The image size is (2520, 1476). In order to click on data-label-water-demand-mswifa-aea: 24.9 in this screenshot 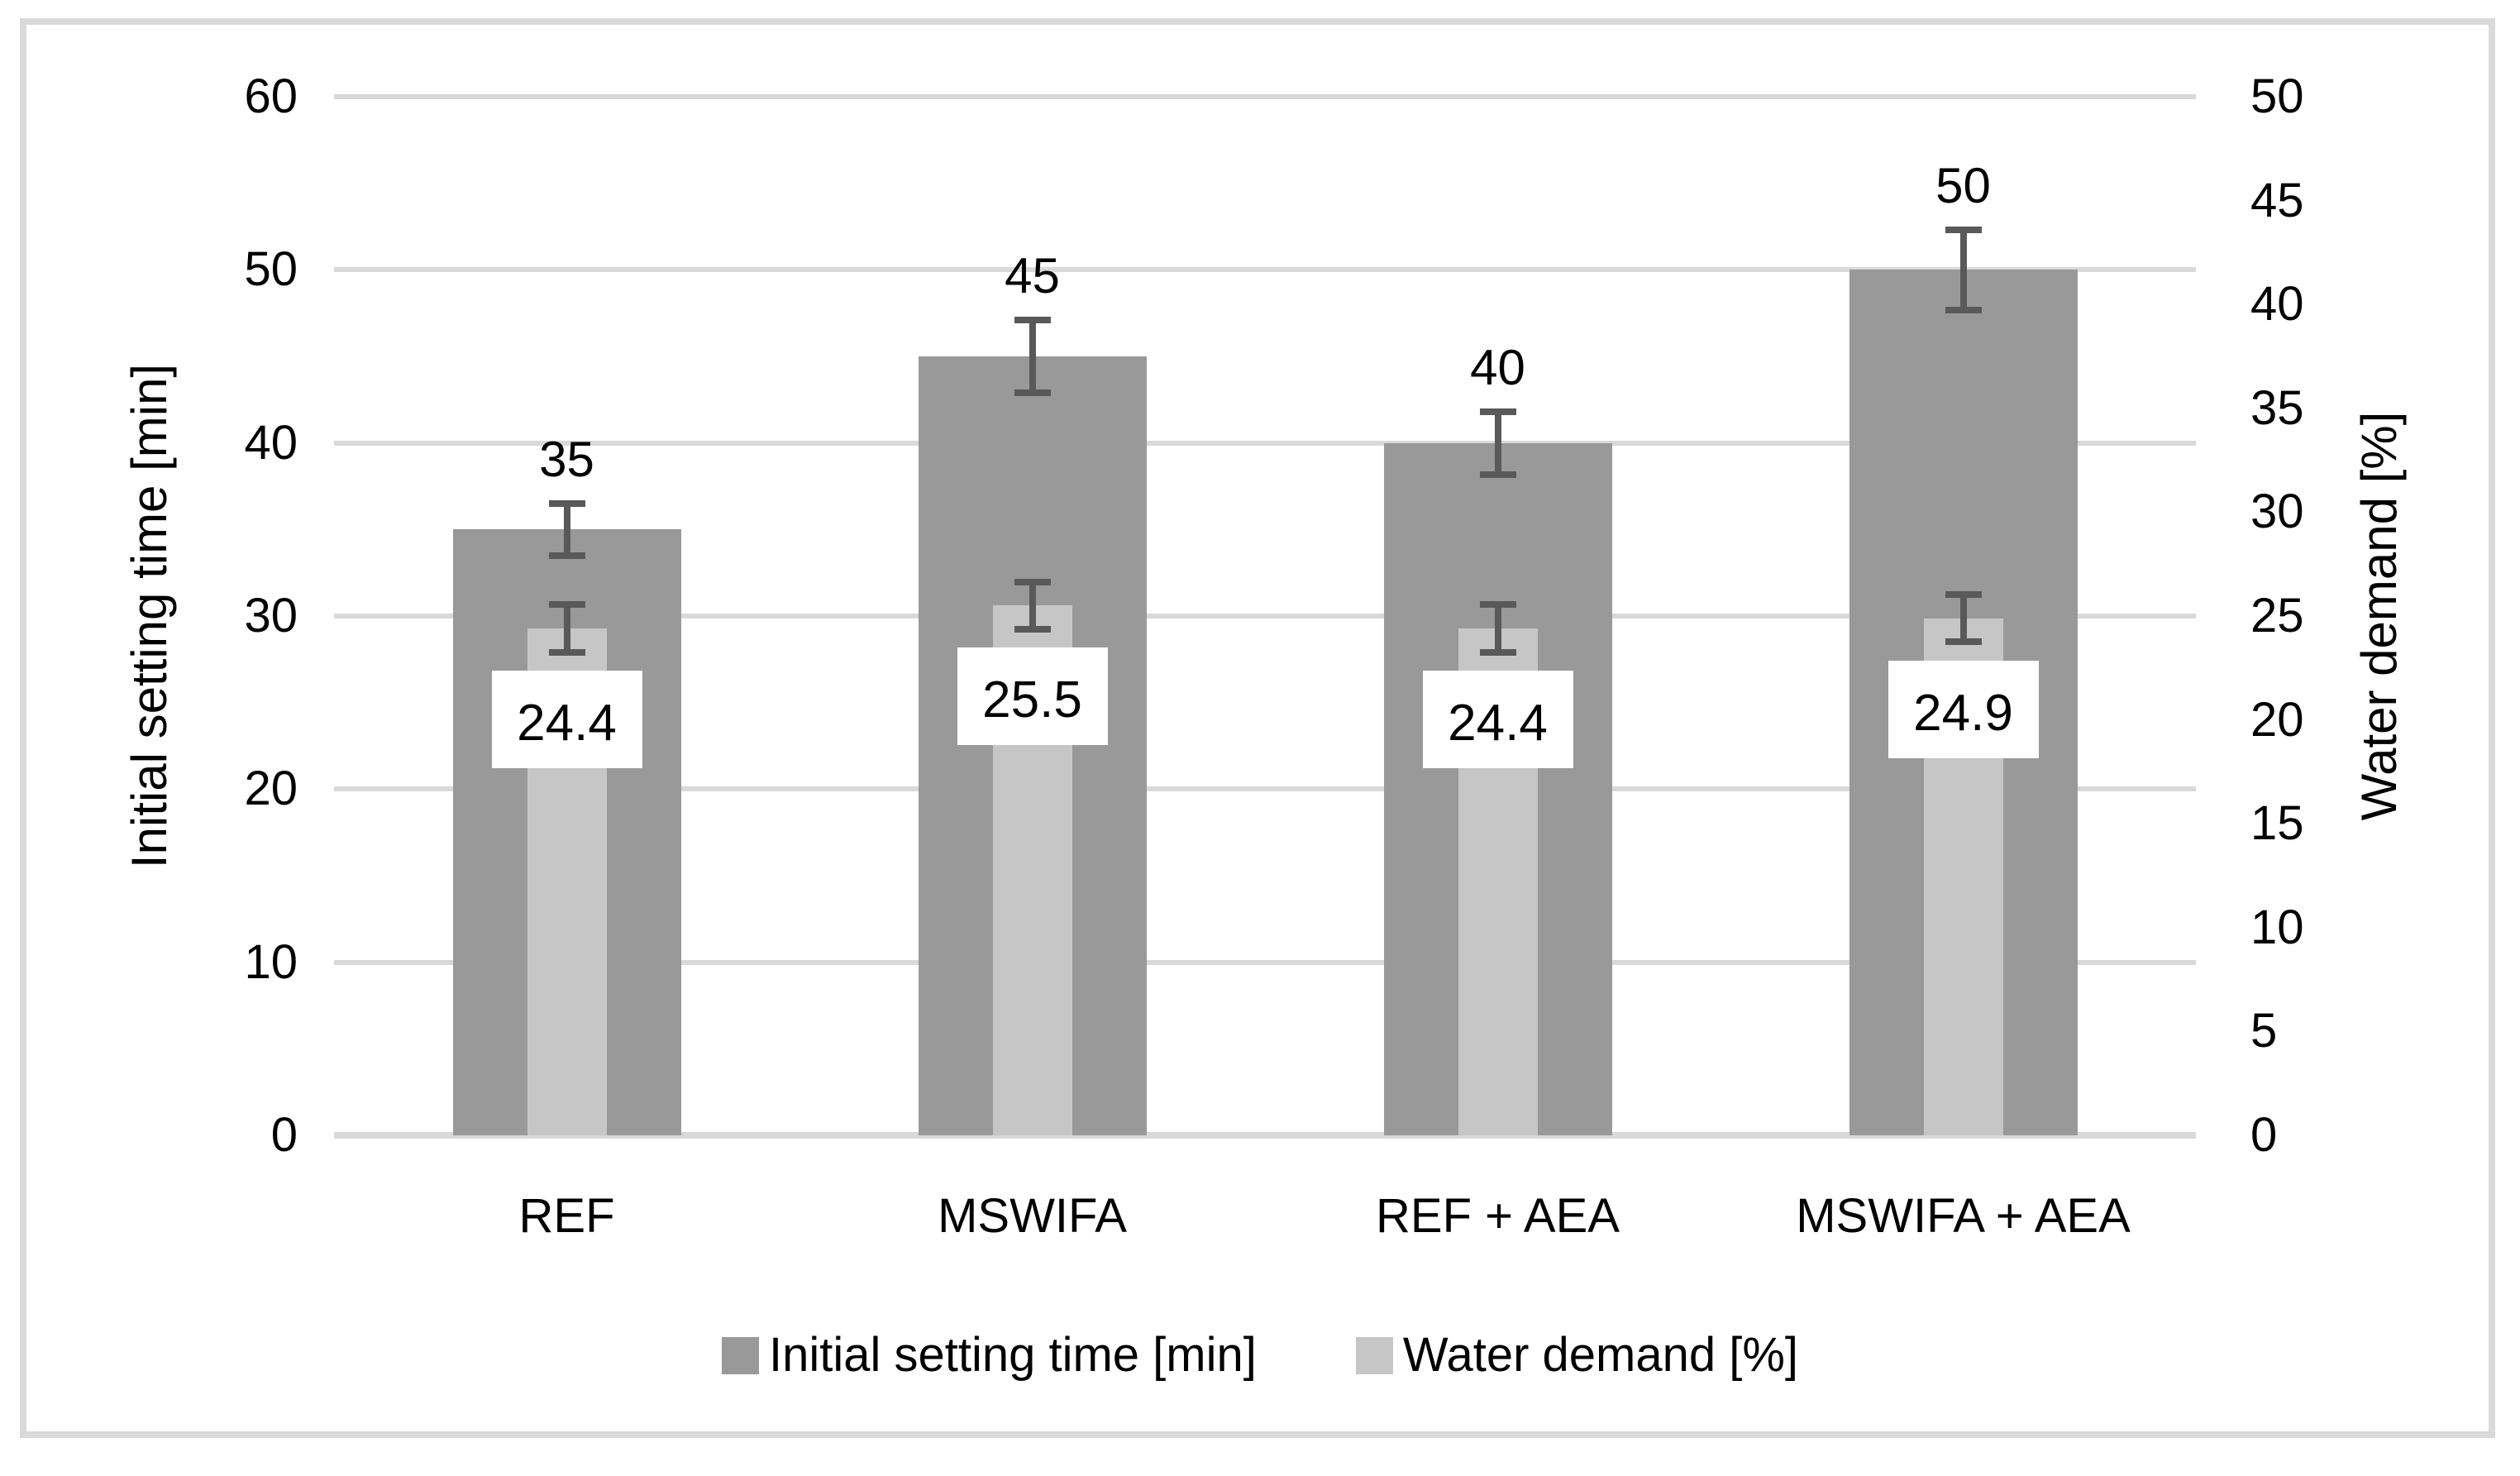, I will do `click(1963, 709)`.